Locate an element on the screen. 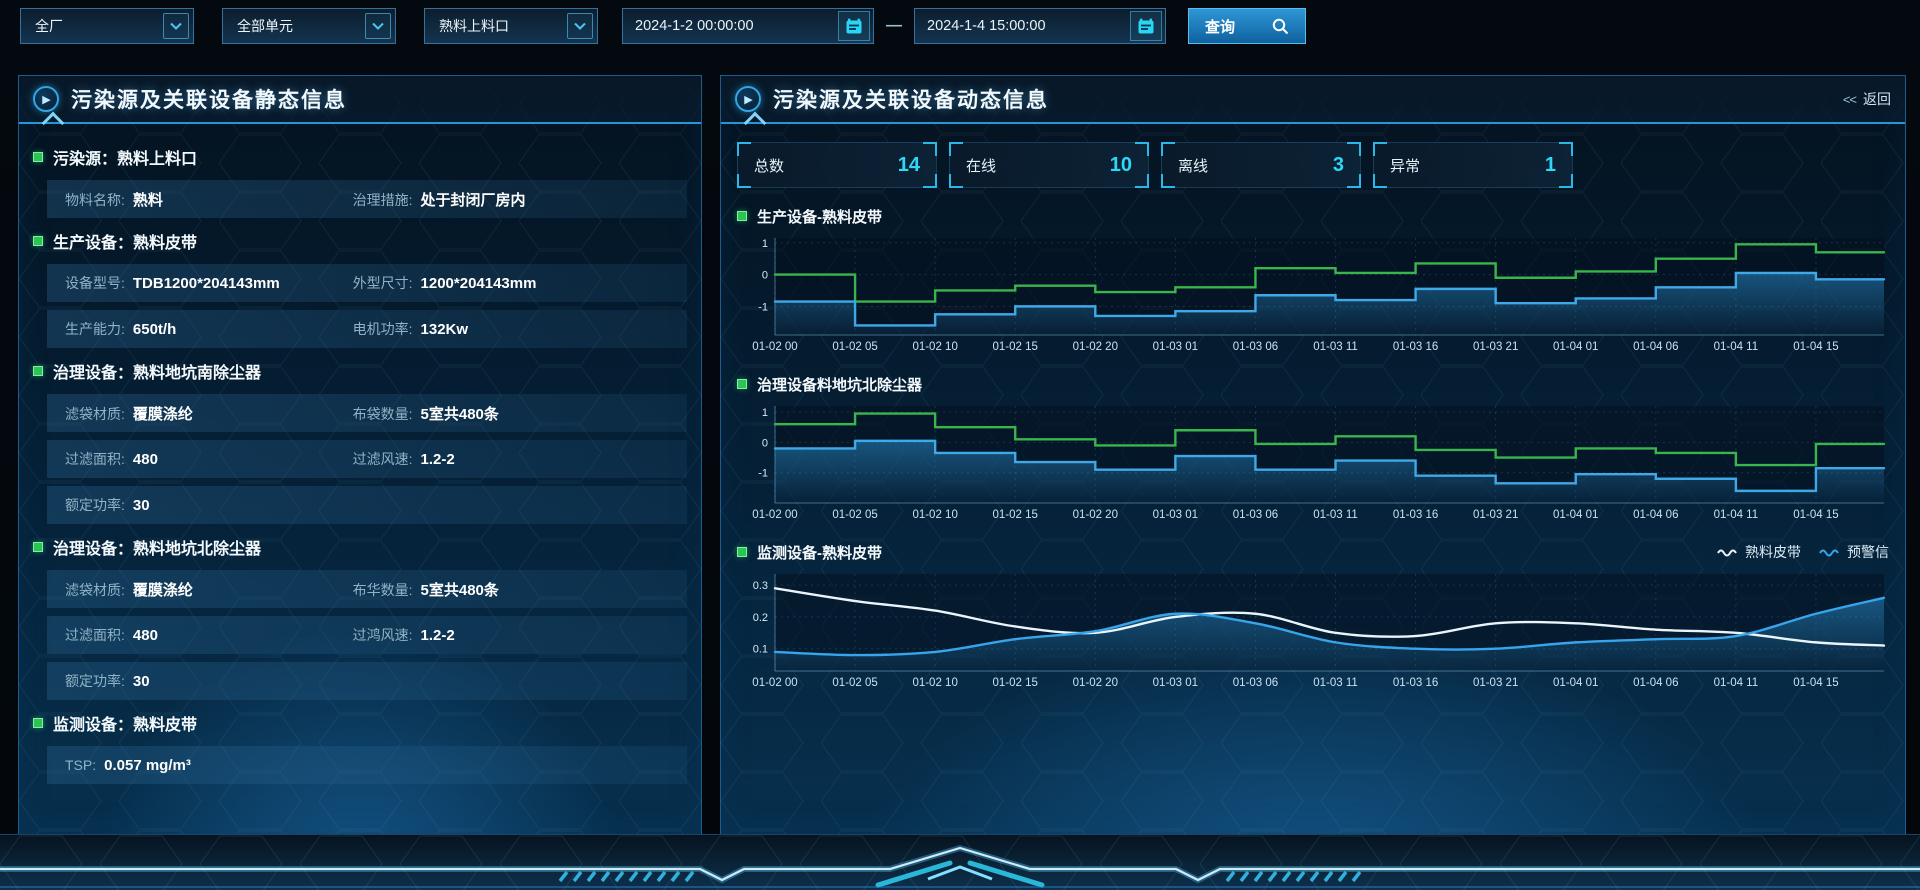 The image size is (1920, 890). info-field: 额定功率: 30 is located at coordinates (209, 681).